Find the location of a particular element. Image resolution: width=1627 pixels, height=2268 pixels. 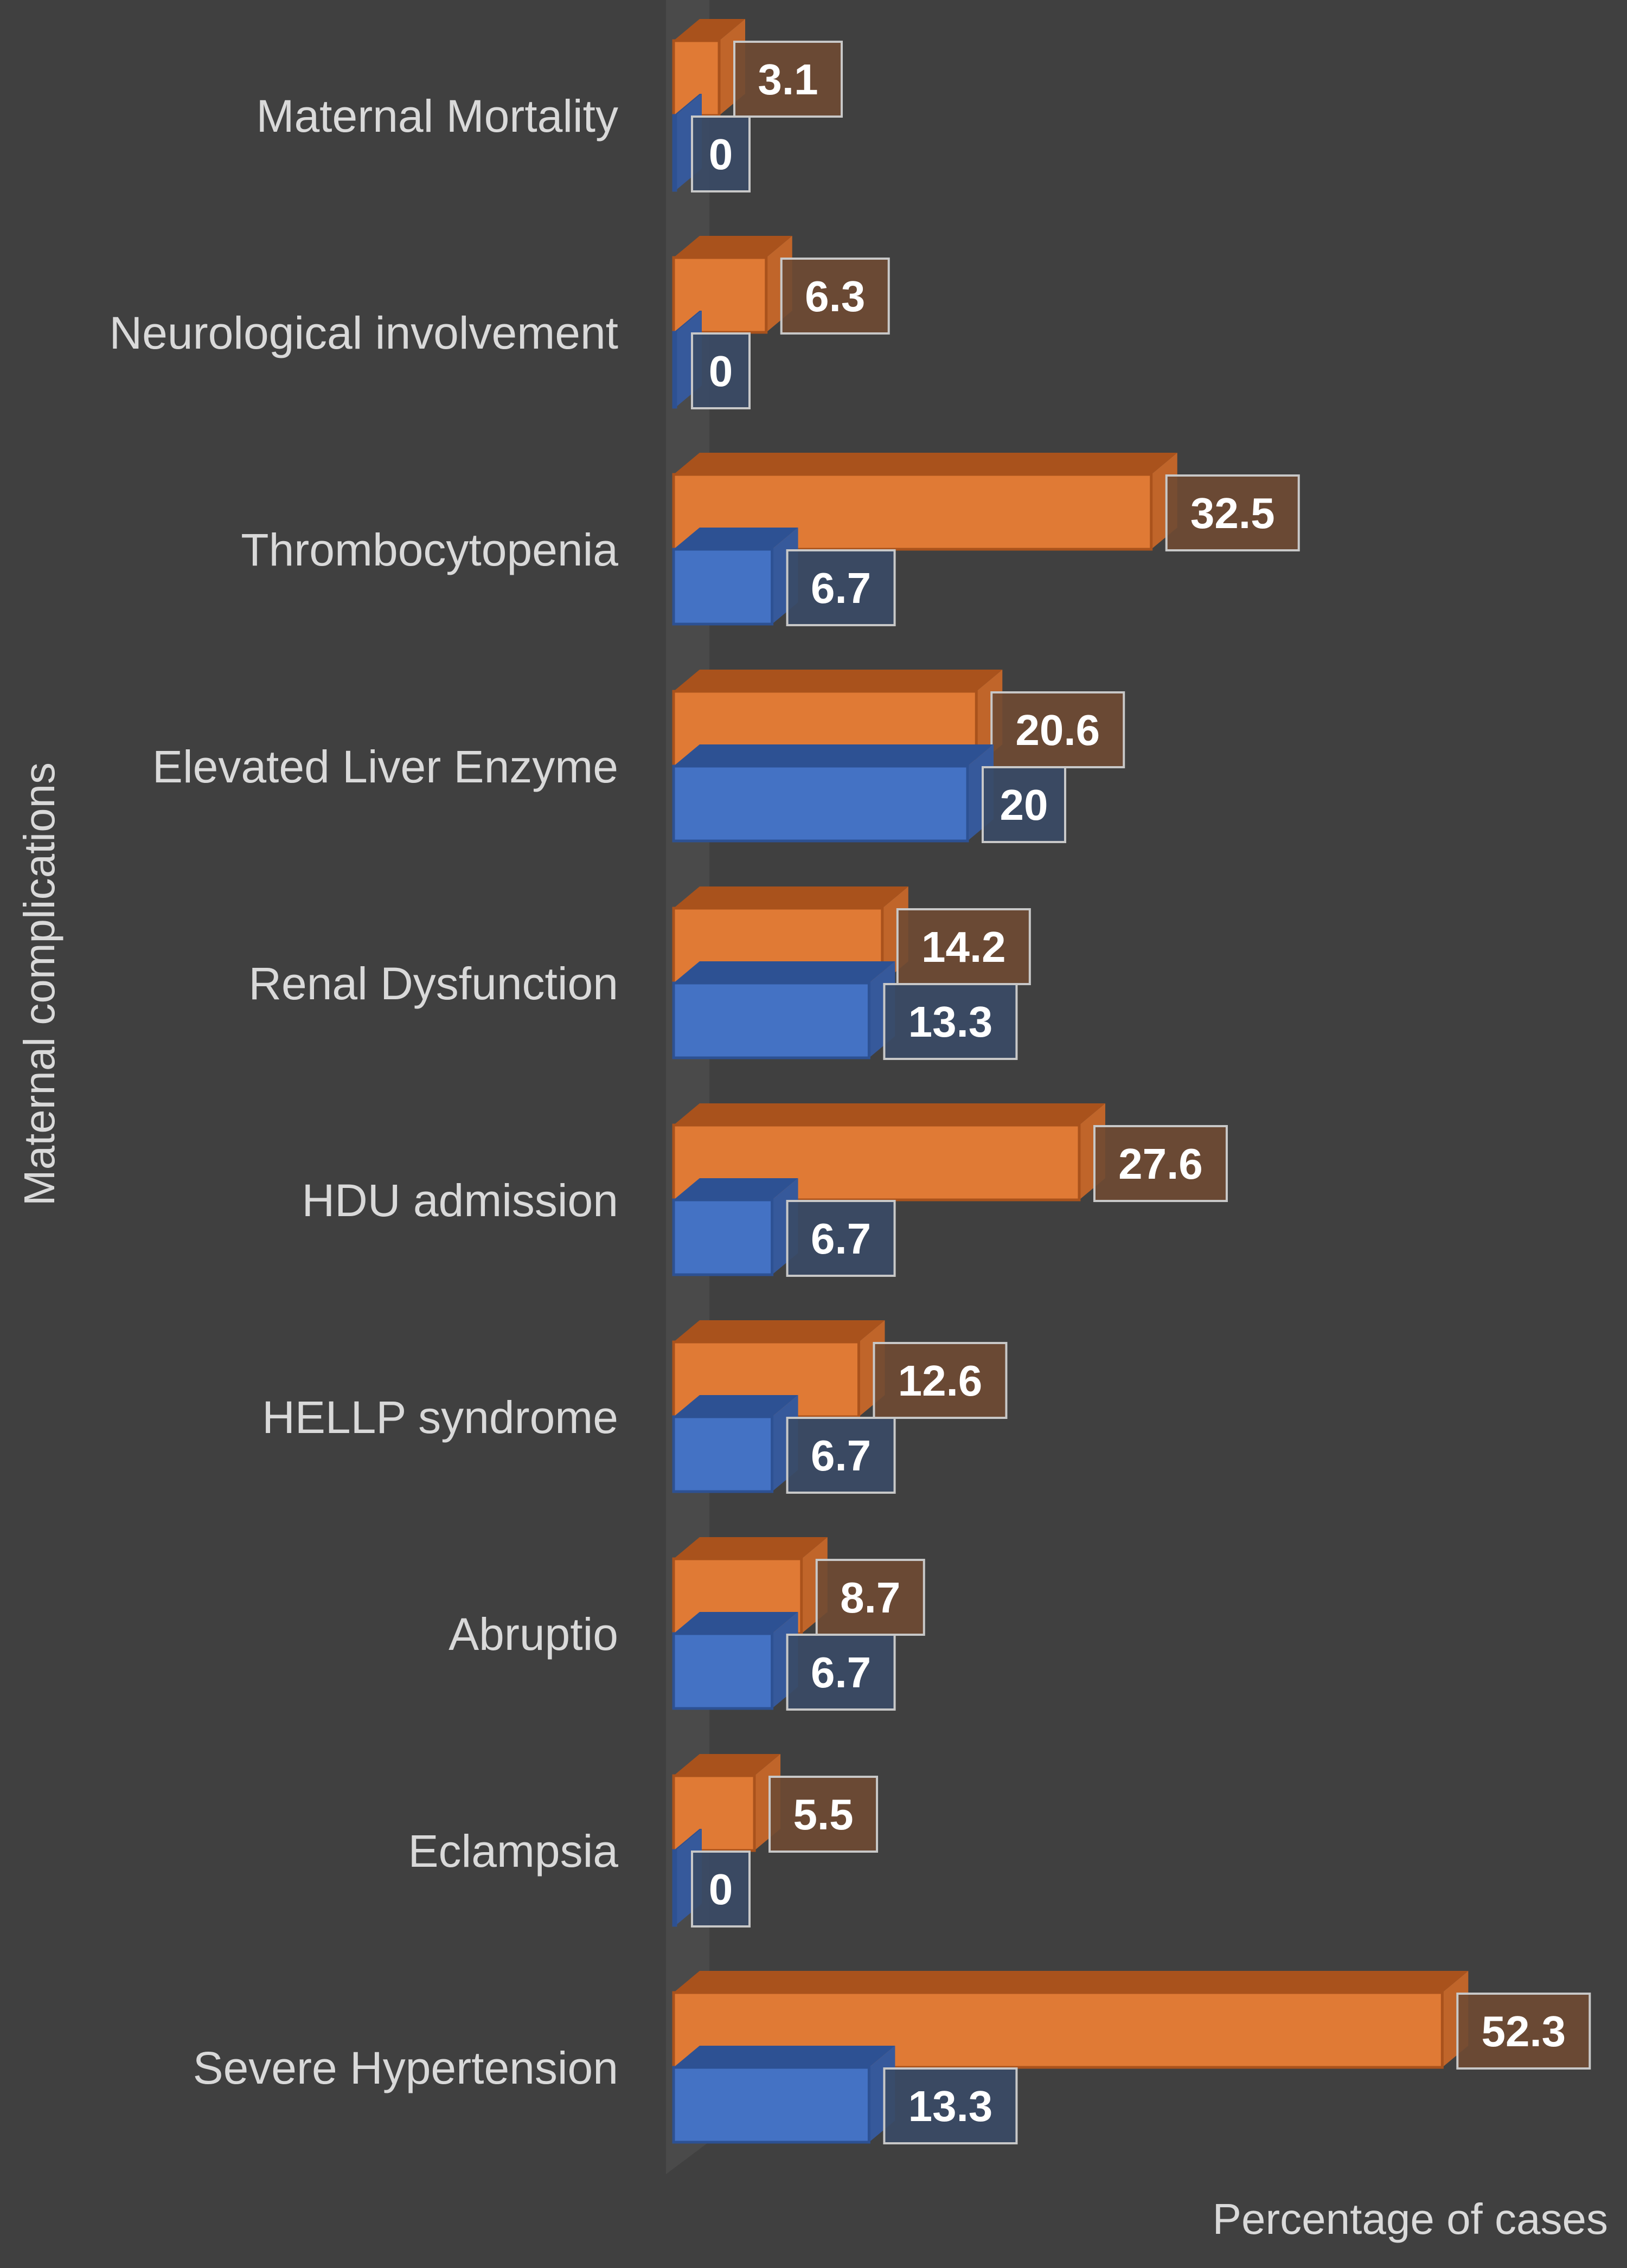

category-label: Thrombocytopenia is located at coordinates (429, 549).